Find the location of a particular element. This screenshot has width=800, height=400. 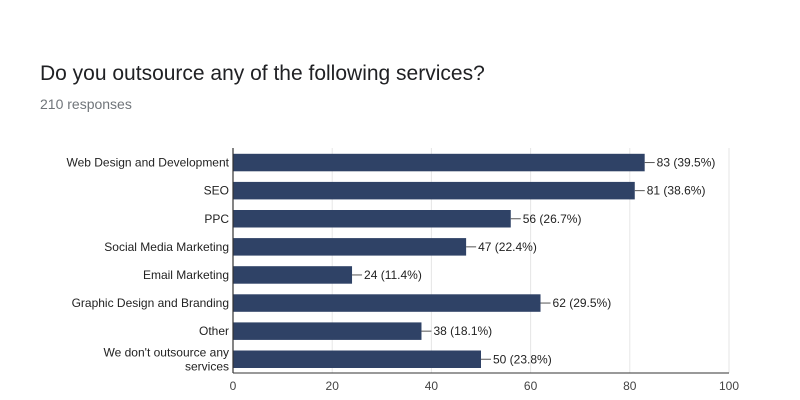

data-label: 81 (38.6%) is located at coordinates (676, 191).